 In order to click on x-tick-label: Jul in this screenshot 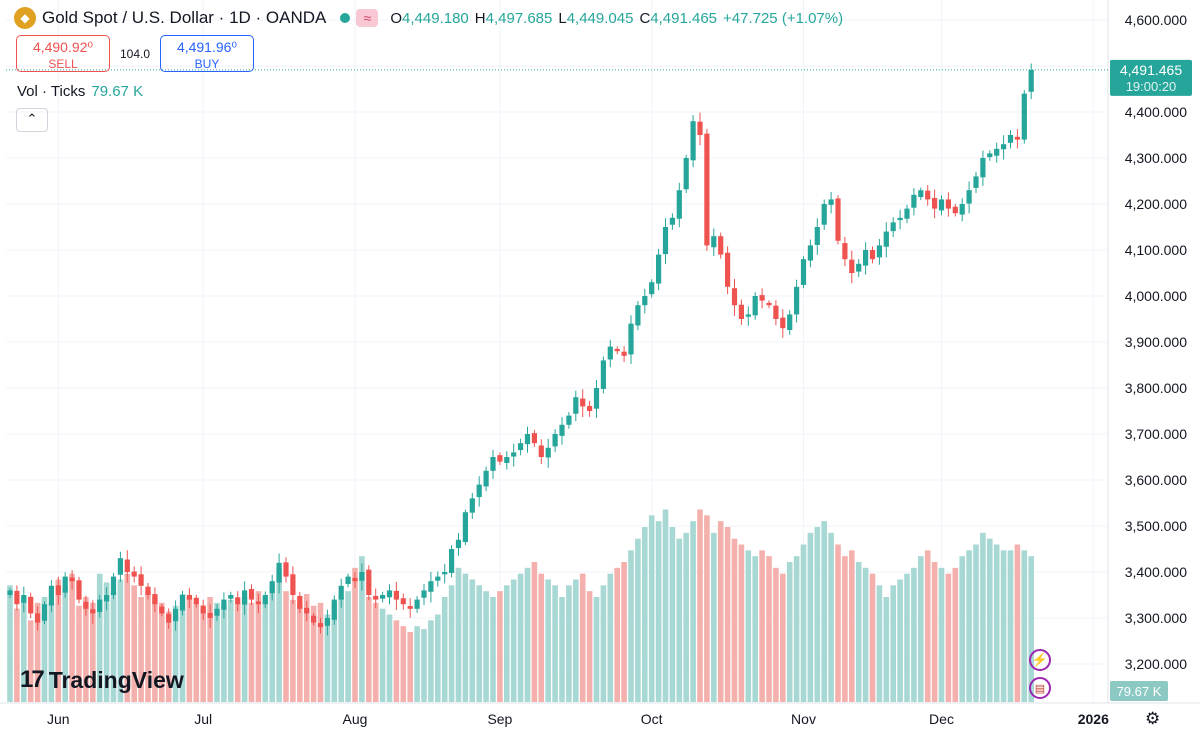, I will do `click(203, 719)`.